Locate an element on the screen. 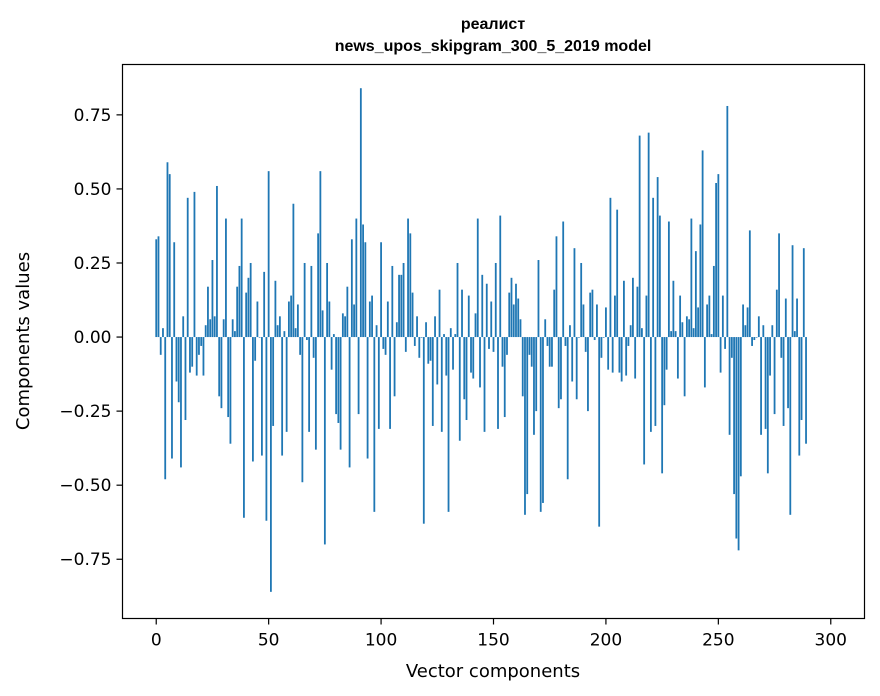  chart-title-line-1: реалист is located at coordinates (493, 24).